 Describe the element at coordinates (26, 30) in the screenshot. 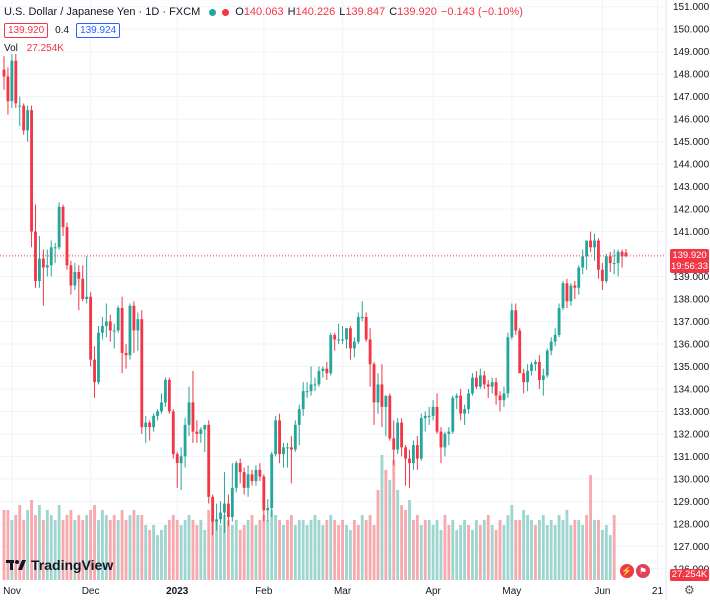

I see `sell-button: 139.920` at that location.